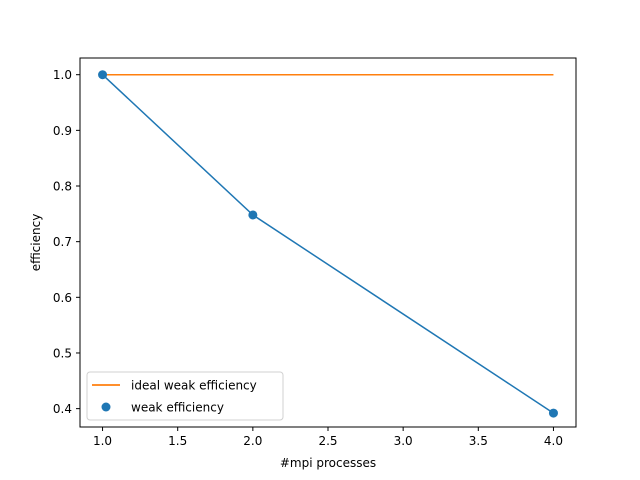 This screenshot has height=480, width=640. Describe the element at coordinates (328, 463) in the screenshot. I see `x-axis-label: #mpi processes` at that location.